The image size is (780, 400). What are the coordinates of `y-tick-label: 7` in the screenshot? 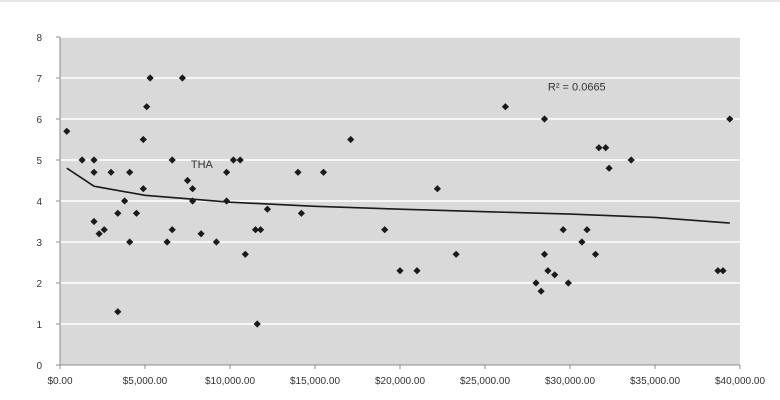 It's located at (39, 79).